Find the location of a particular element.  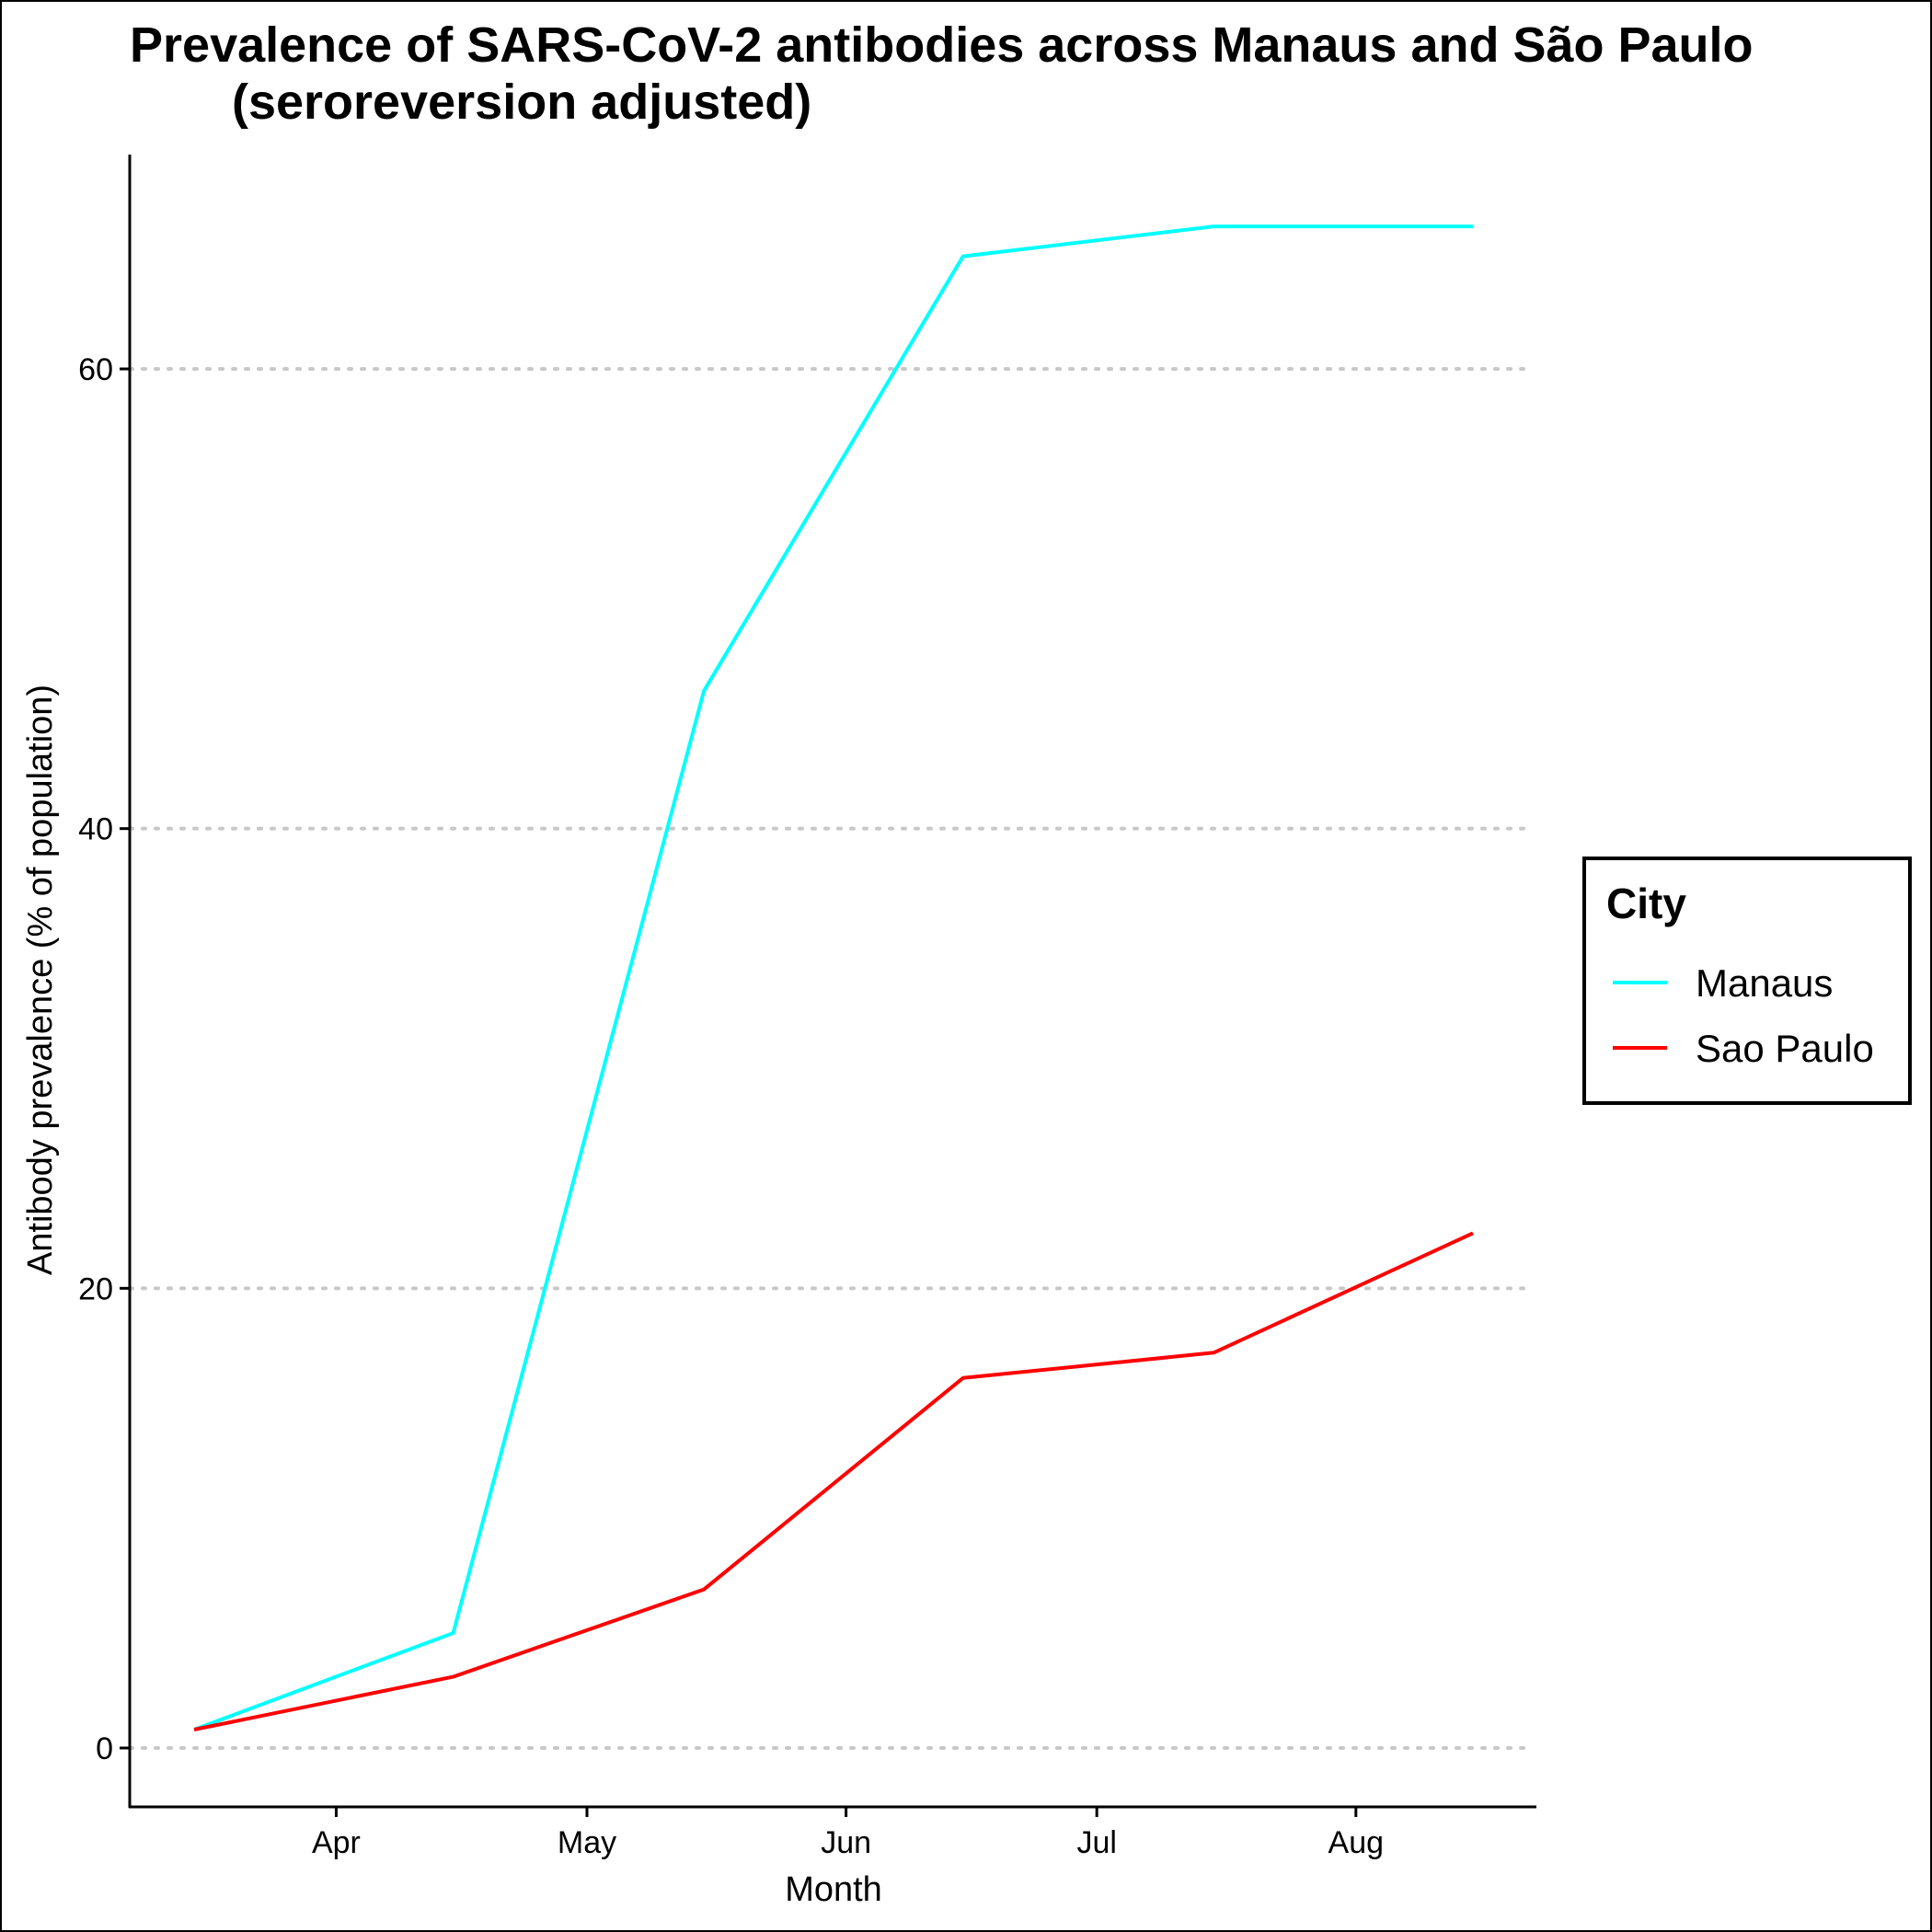

chart-title-line2: (seroreversion adjusted) is located at coordinates (521, 102).